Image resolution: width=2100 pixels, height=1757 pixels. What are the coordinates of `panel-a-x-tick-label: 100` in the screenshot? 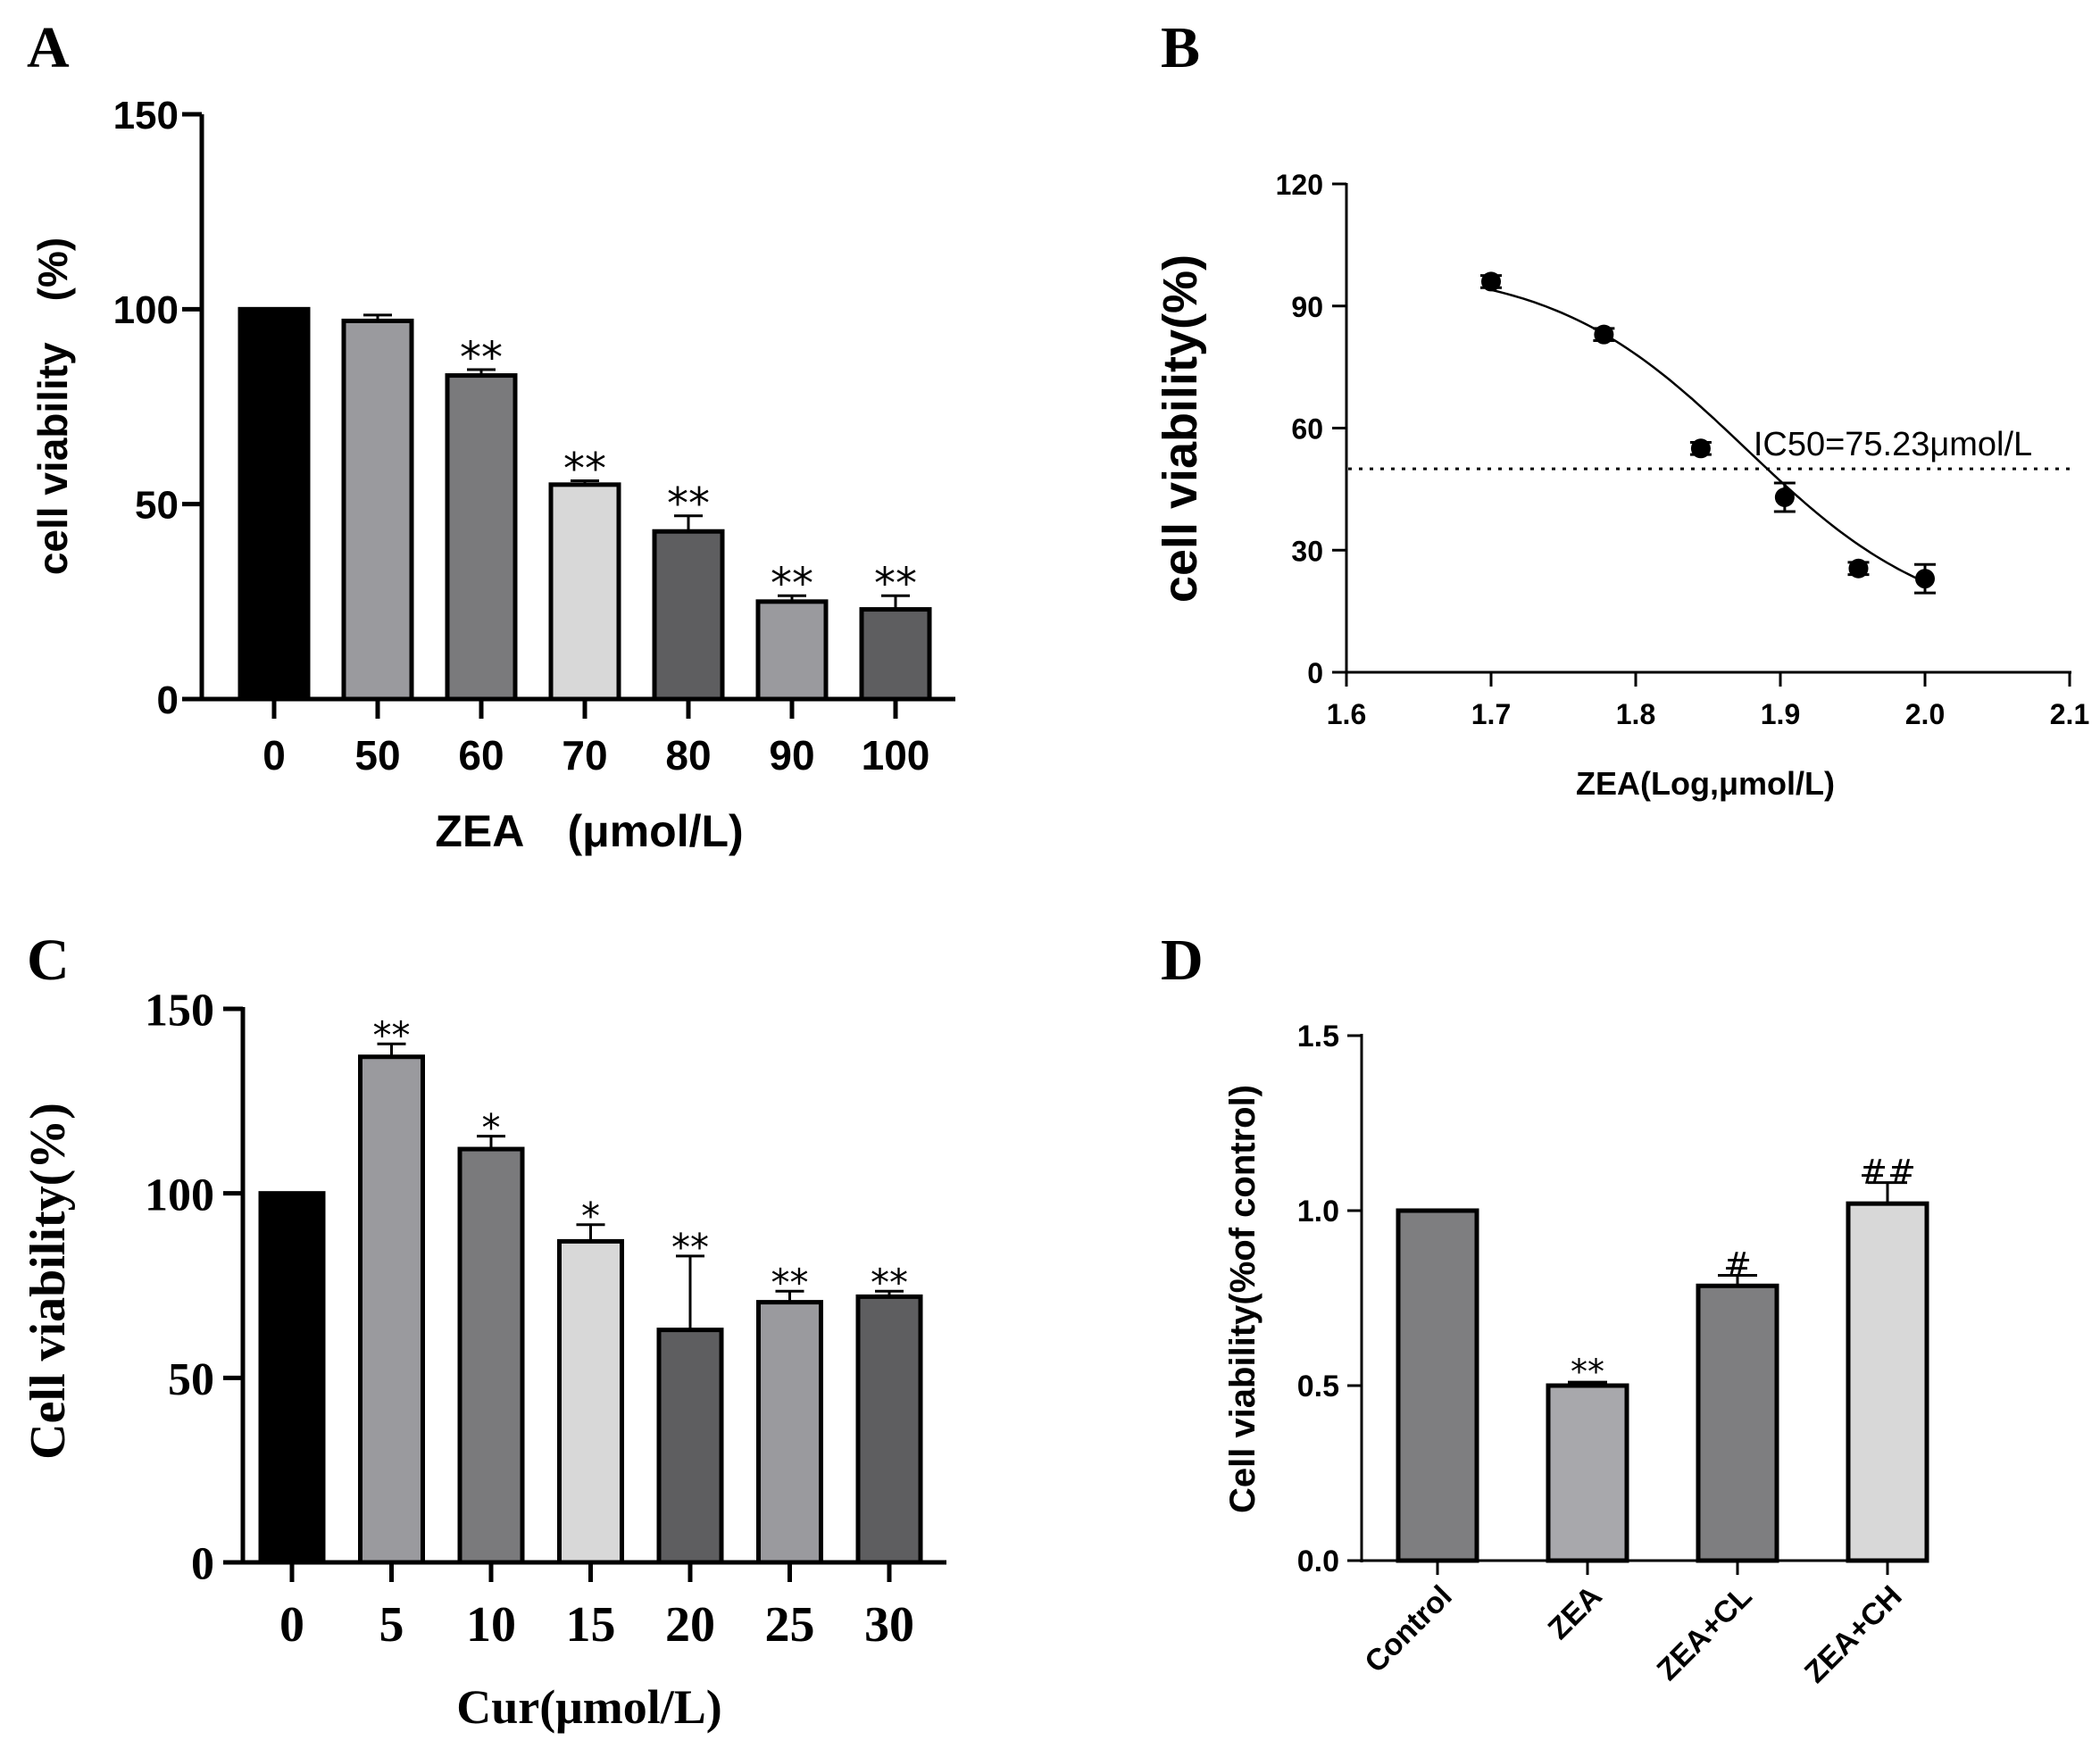 It's located at (896, 756).